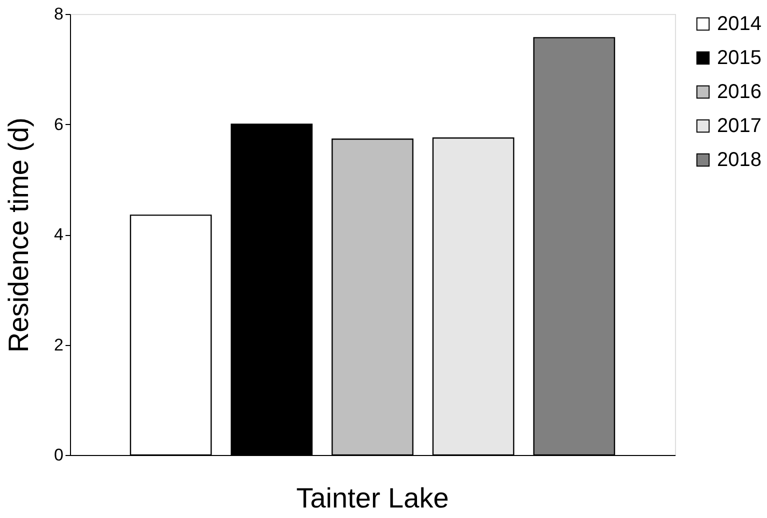 The width and height of the screenshot is (767, 518). Describe the element at coordinates (739, 160) in the screenshot. I see `legend-label: 2018` at that location.